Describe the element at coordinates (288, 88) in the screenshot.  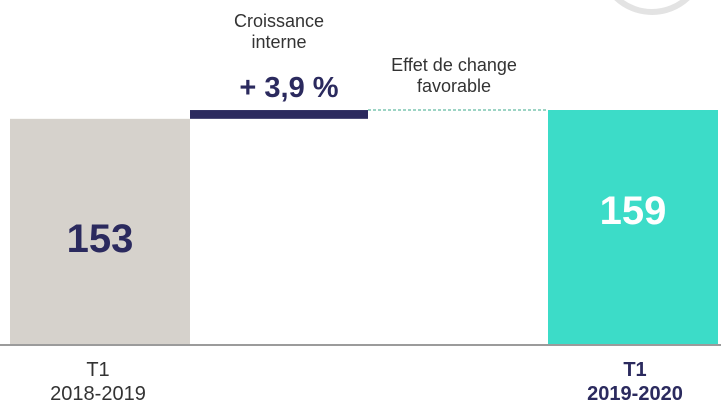
I see `data-label-croissance-interne: + 3,9 %` at that location.